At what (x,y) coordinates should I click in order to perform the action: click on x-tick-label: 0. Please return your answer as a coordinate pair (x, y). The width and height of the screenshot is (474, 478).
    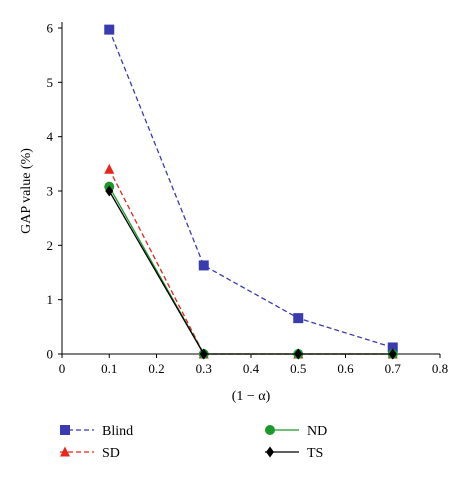
    Looking at the image, I should click on (62, 368).